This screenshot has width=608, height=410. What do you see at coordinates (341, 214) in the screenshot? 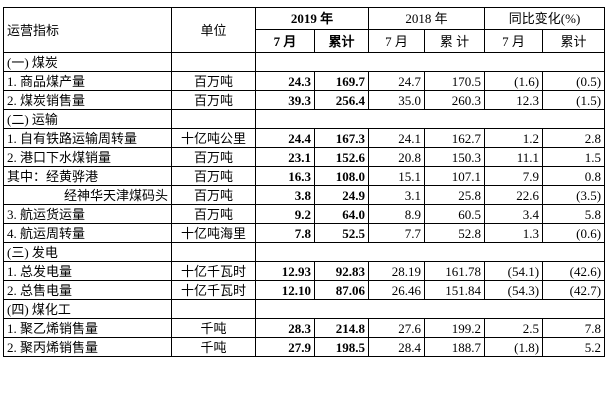
I see `value-2019-cumulative: 64.0` at bounding box center [341, 214].